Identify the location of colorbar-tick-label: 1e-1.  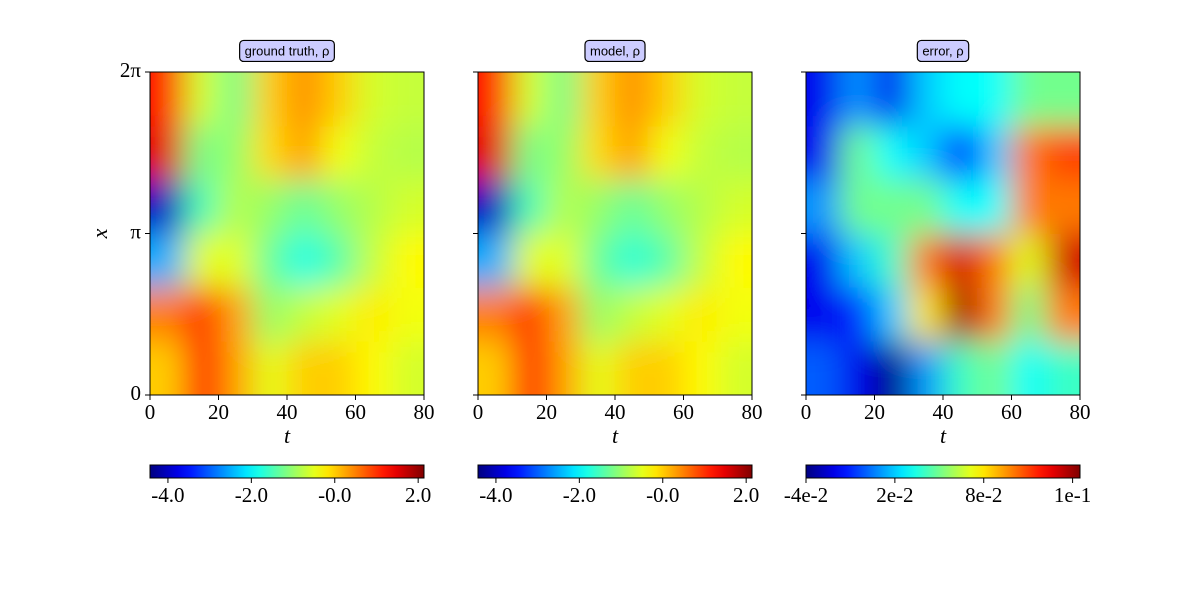
(1072, 495).